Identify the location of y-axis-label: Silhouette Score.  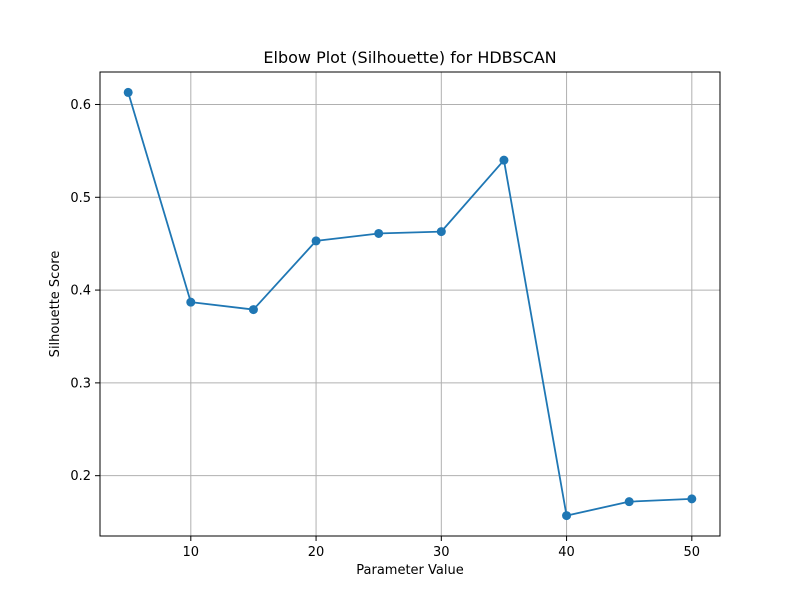
(55, 304).